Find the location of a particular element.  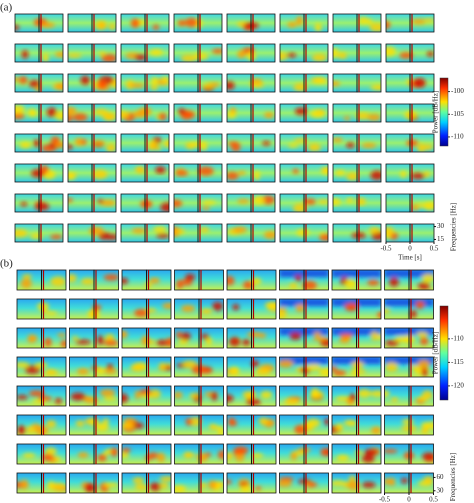

freq-label: Frequencies [Hz] is located at coordinates (453, 477).